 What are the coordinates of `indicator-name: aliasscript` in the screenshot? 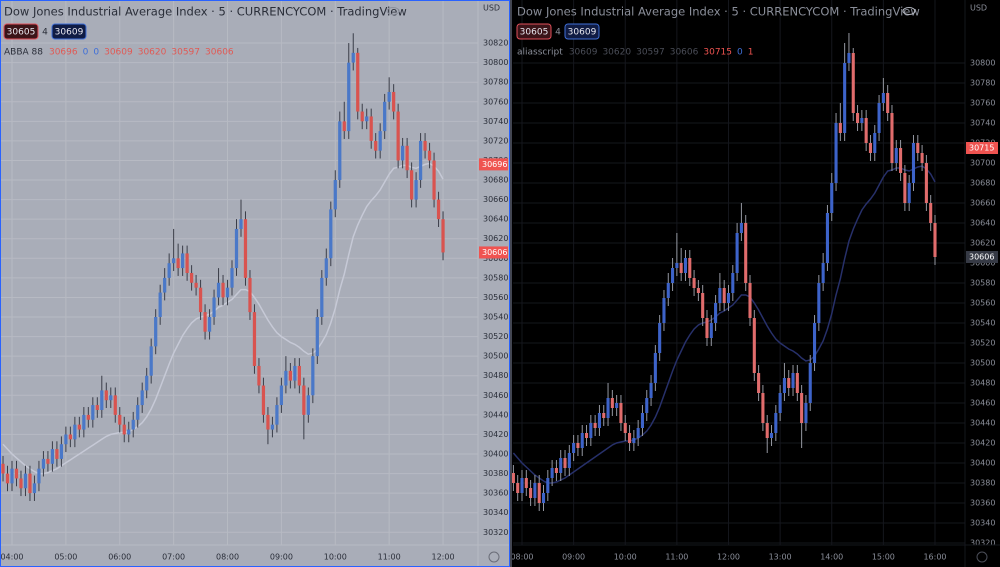 It's located at (540, 53).